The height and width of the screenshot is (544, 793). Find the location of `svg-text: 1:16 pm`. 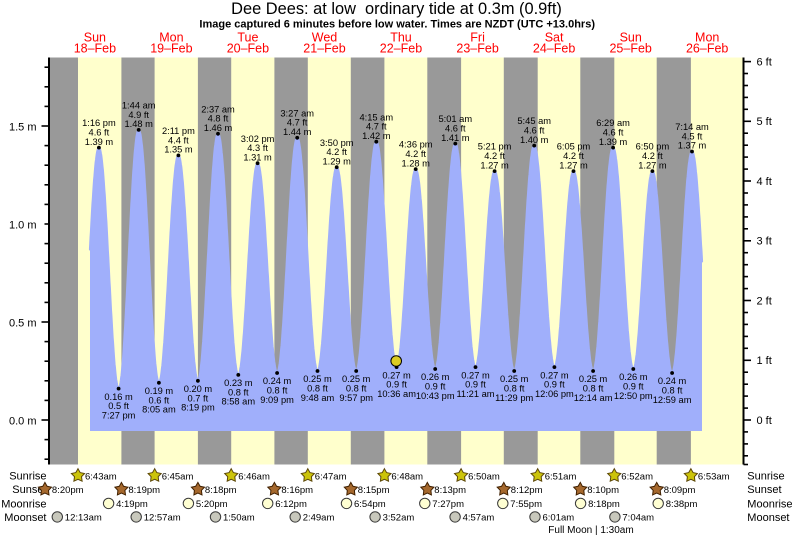

svg-text: 1:16 pm is located at coordinates (99, 123).